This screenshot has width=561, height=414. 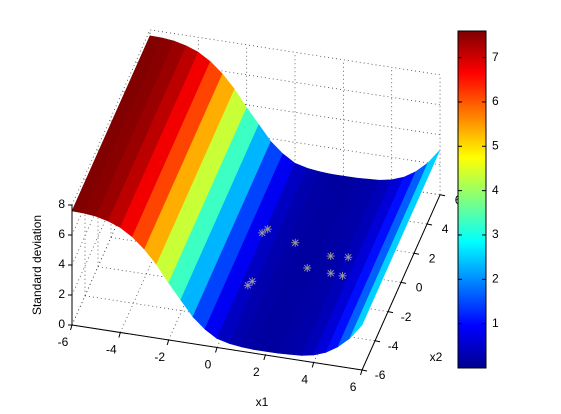 I want to click on colorbar-tick-label: 6, so click(x=495, y=101).